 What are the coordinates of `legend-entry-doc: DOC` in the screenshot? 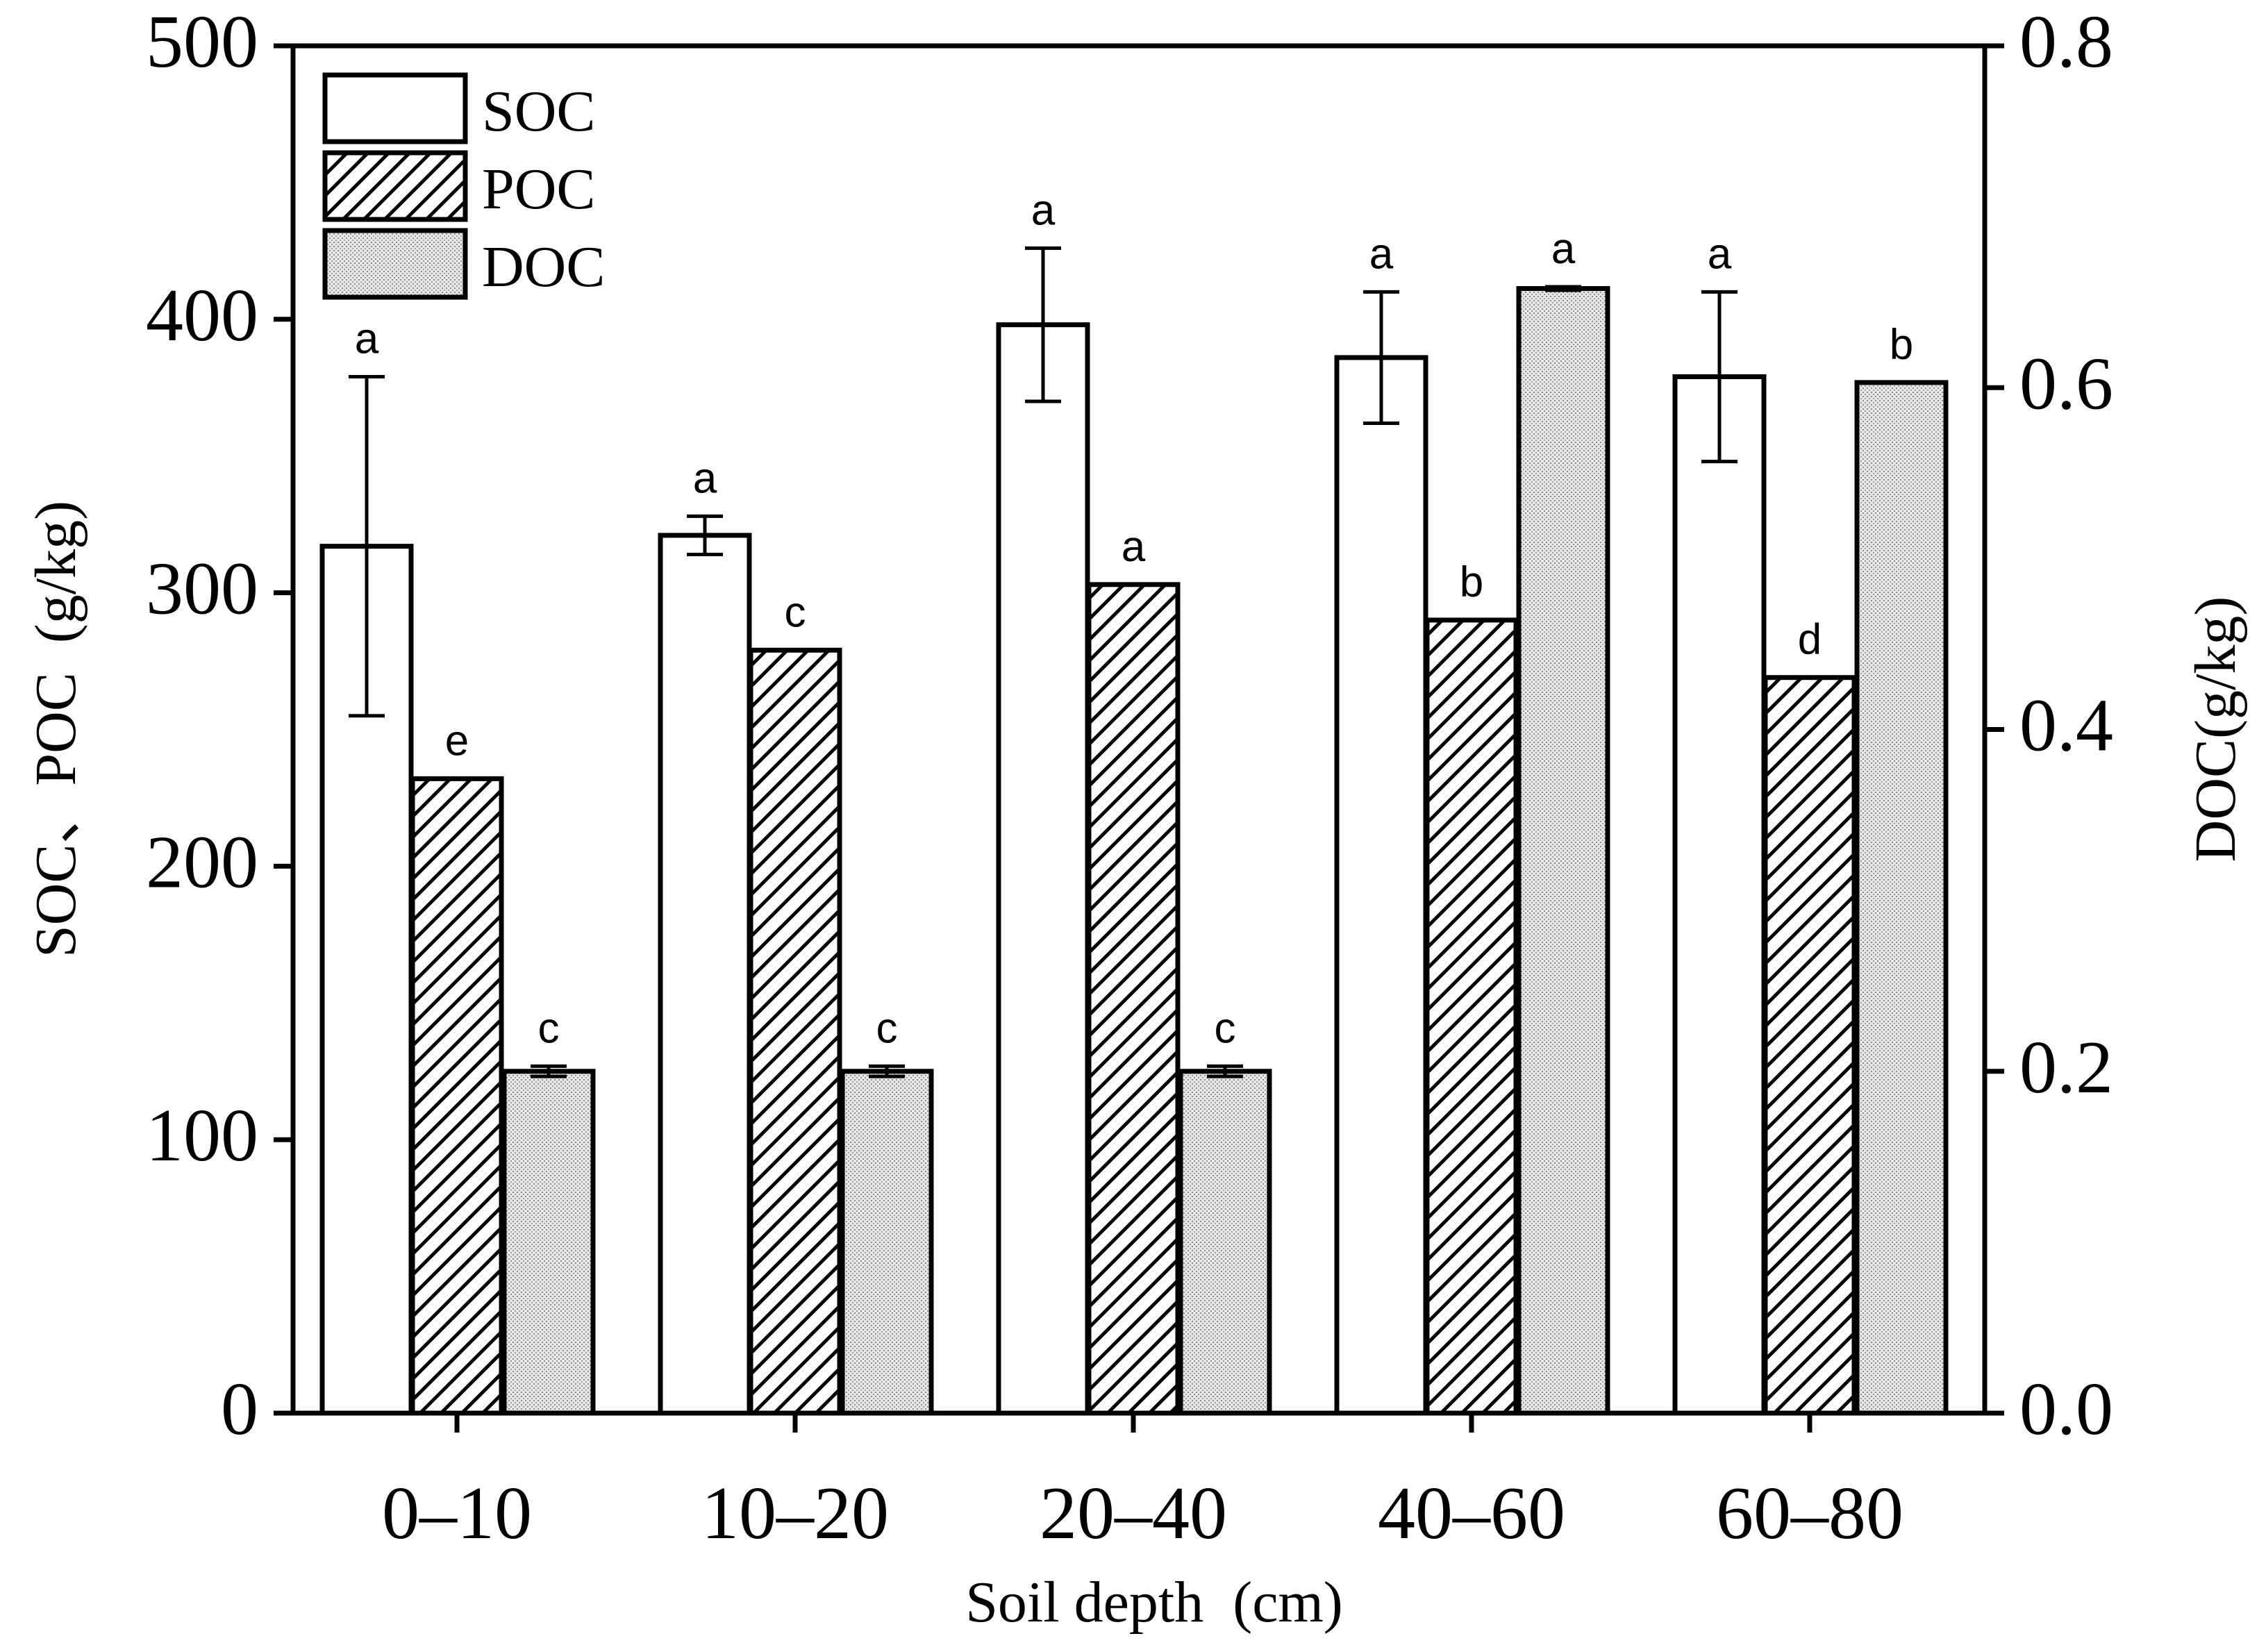 It's located at (463, 264).